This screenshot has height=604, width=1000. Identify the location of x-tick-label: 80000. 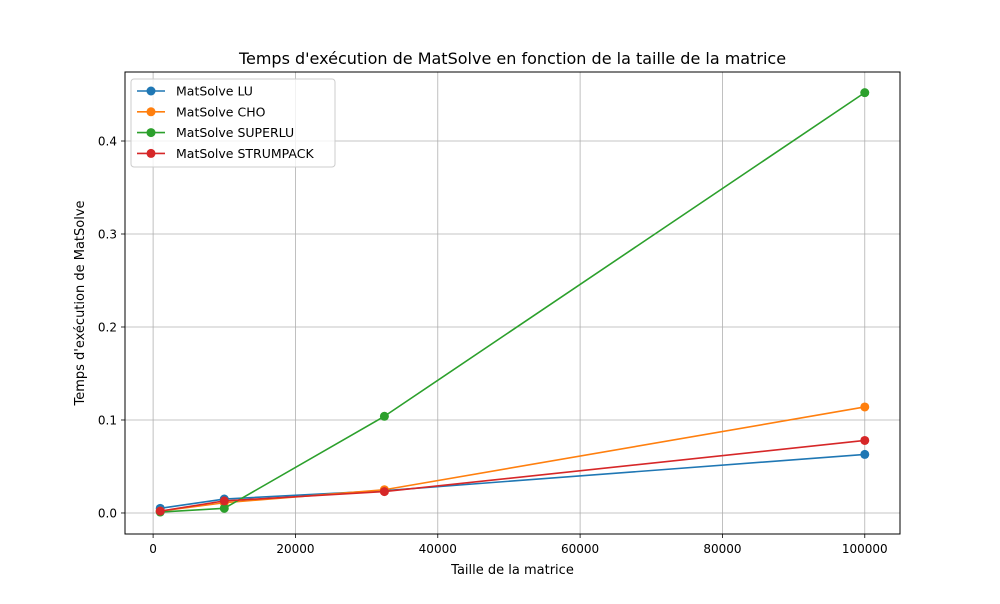
(722, 549).